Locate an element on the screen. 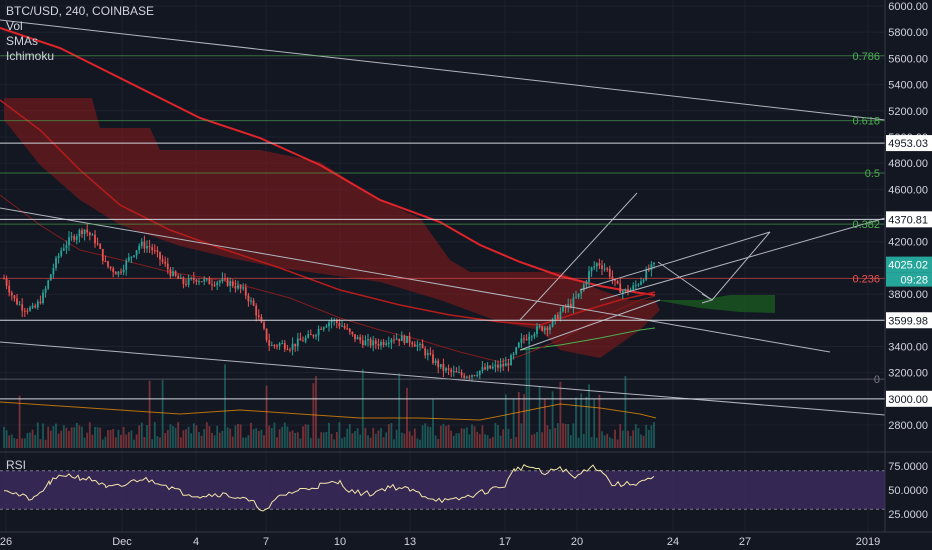  rsi-label: RSI is located at coordinates (16, 465).